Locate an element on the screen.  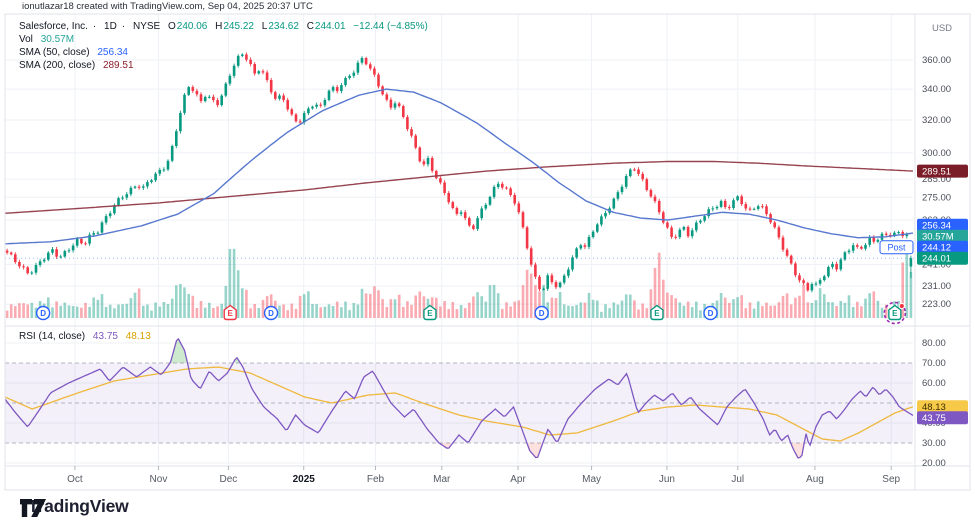
svg-text: Mar is located at coordinates (442, 479).